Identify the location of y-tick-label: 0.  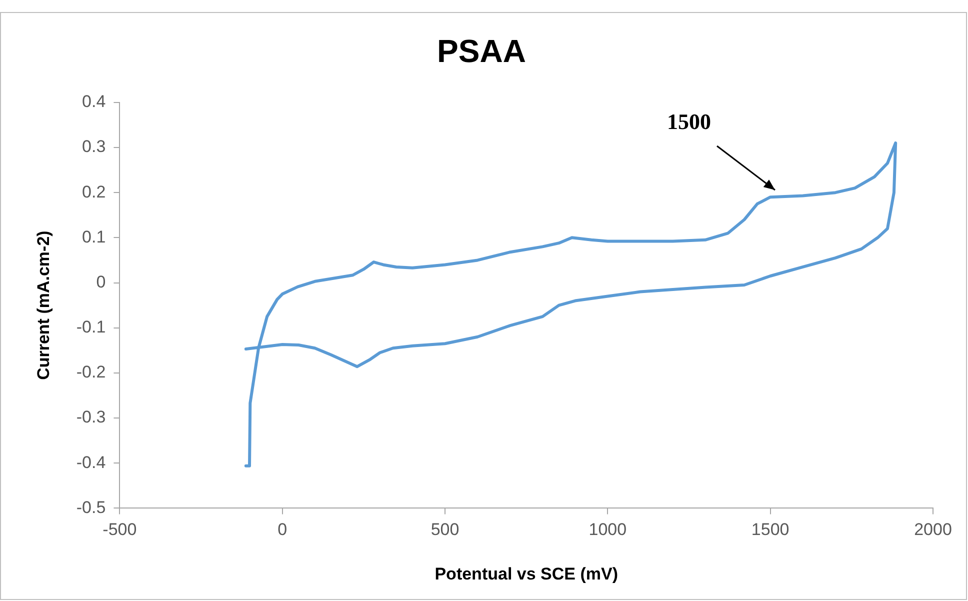
(101, 282).